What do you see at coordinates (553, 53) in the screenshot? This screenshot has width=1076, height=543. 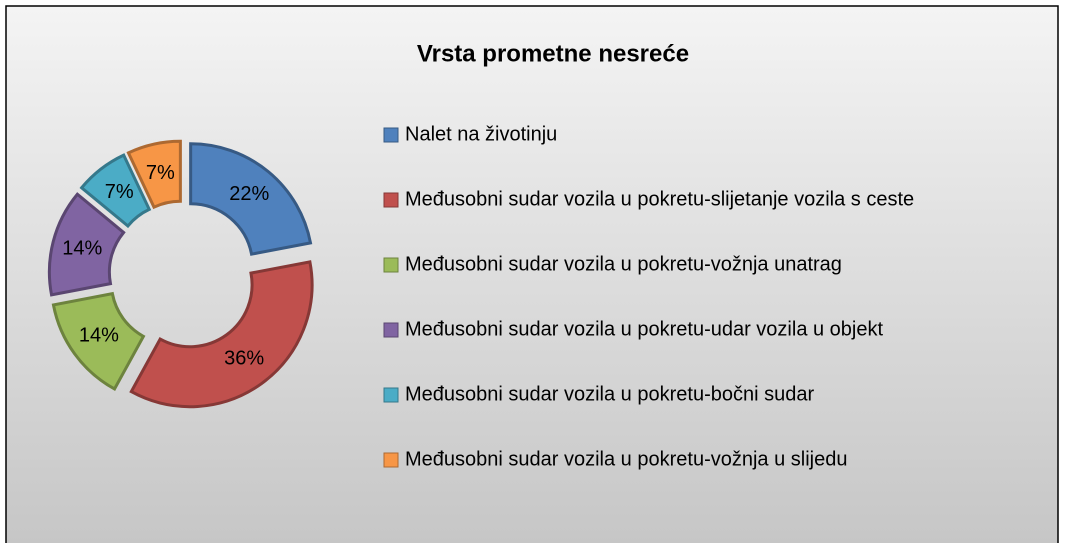 I see `chart-title: Vrsta prometne nesreće` at bounding box center [553, 53].